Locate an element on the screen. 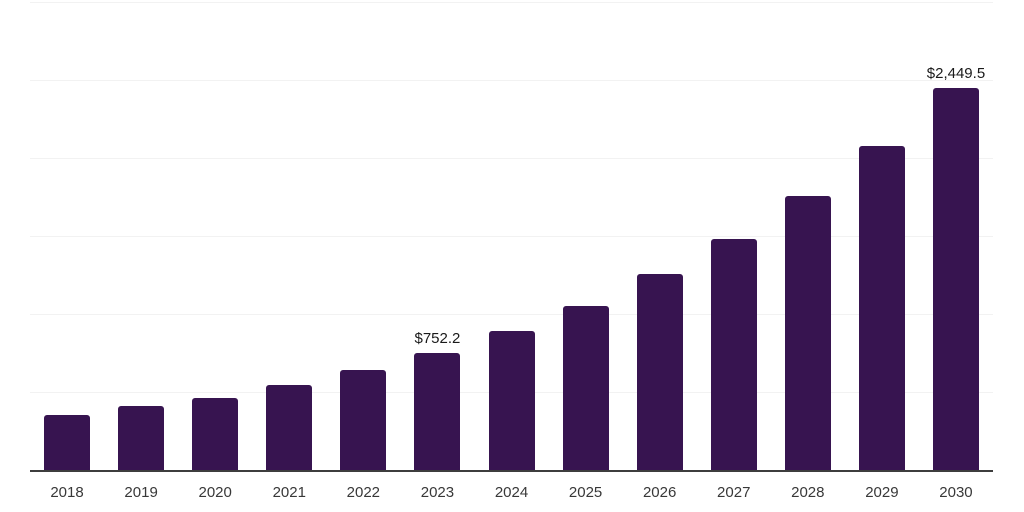  bar-slot-2030: $2,449.5 is located at coordinates (956, 236).